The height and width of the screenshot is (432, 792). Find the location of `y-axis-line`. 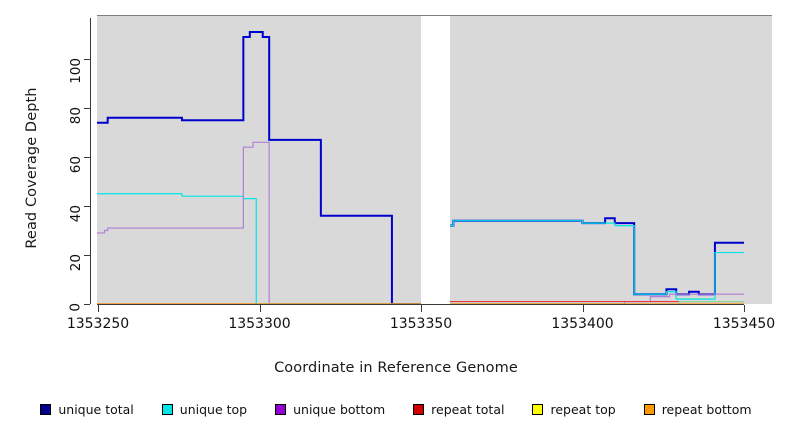

y-axis-line is located at coordinates (90, 161).